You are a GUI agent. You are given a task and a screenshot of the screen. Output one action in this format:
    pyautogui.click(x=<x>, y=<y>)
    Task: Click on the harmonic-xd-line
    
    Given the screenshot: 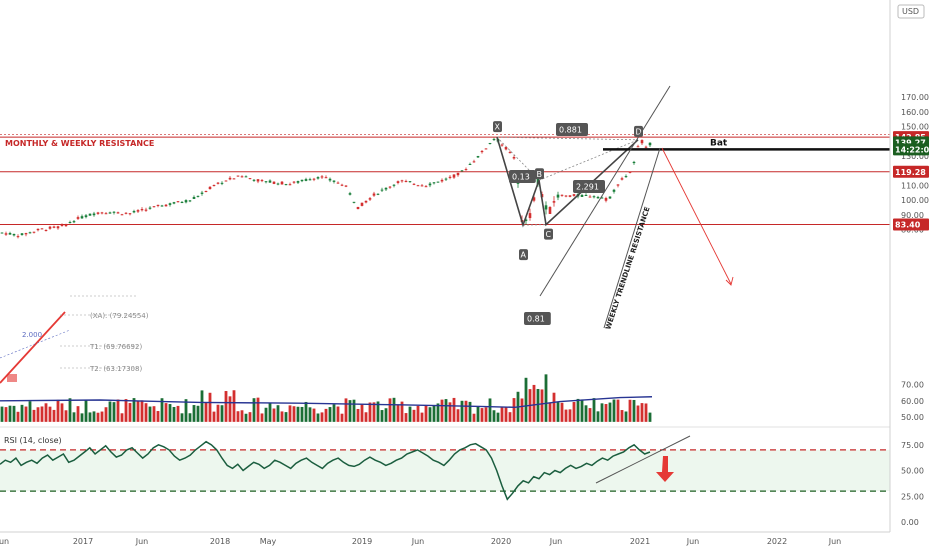 What is the action you would take?
    pyautogui.click(x=567, y=138)
    